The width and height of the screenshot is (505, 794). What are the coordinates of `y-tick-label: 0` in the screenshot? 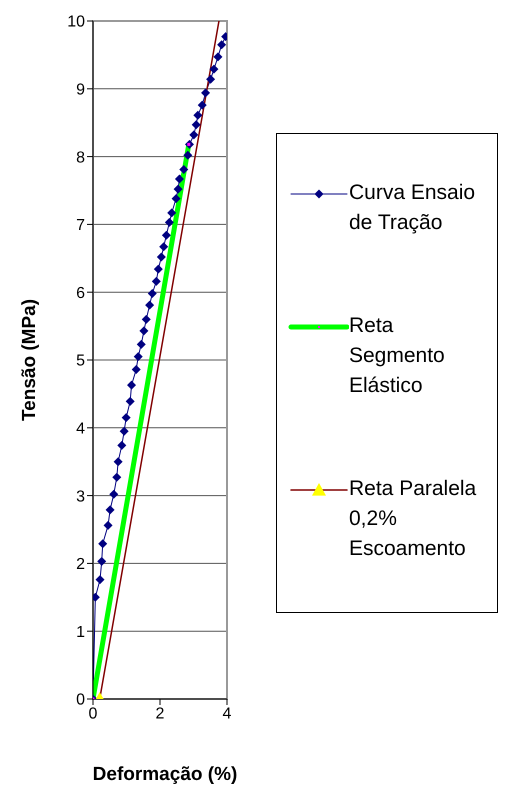 It's located at (81, 700).